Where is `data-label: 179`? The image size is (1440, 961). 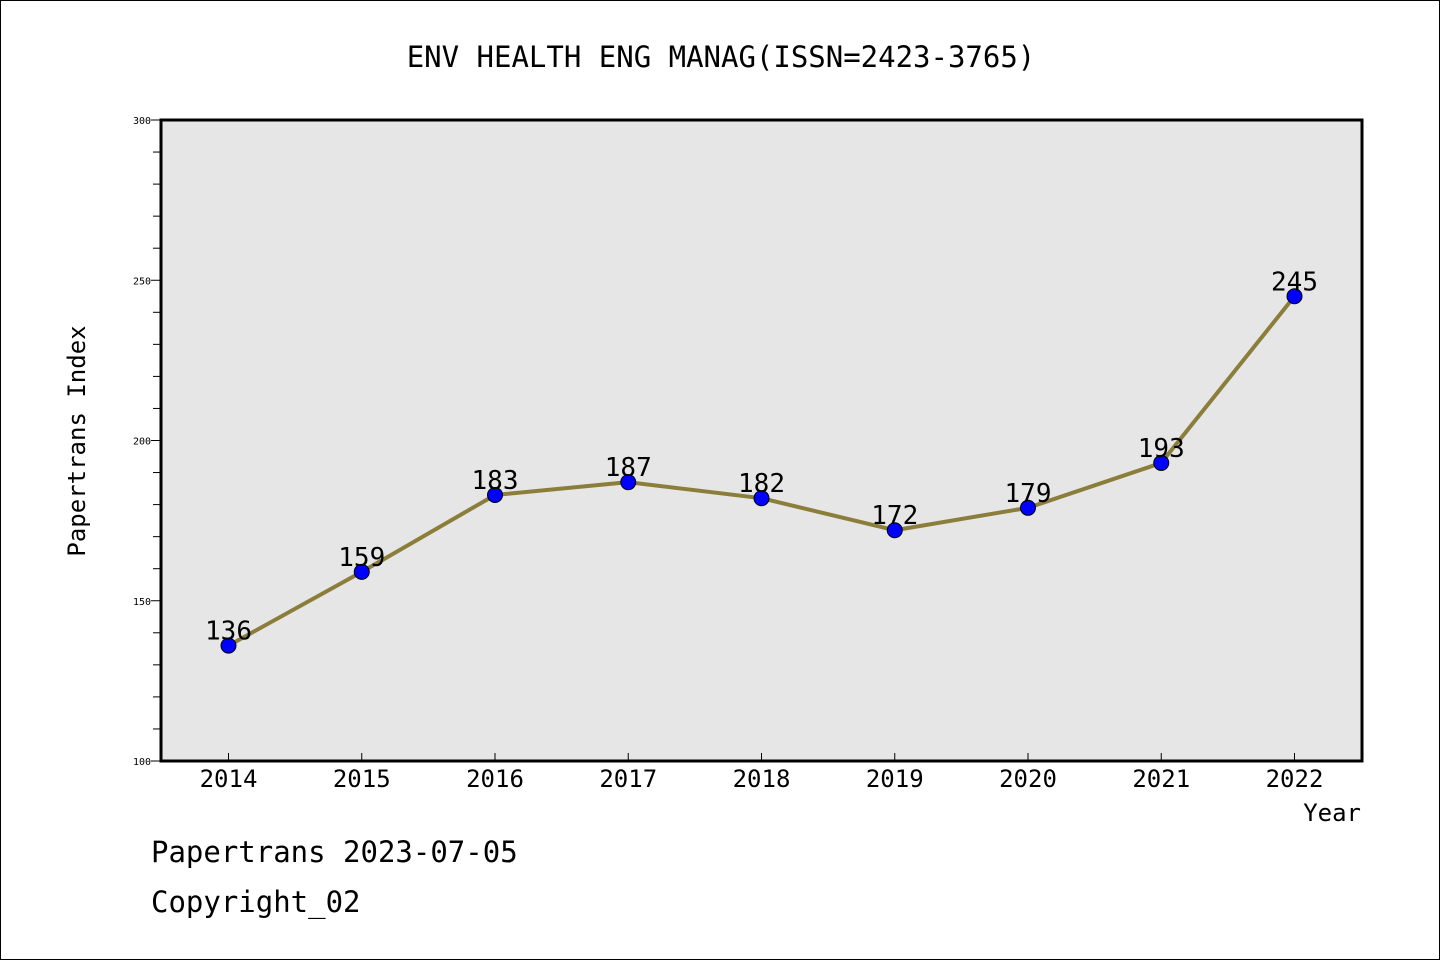
data-label: 179 is located at coordinates (1028, 494).